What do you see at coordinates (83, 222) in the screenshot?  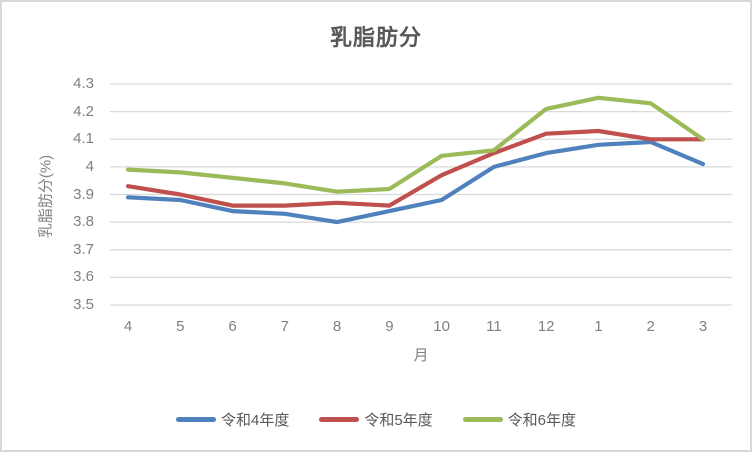 I see `y-tick-label: 3.8` at bounding box center [83, 222].